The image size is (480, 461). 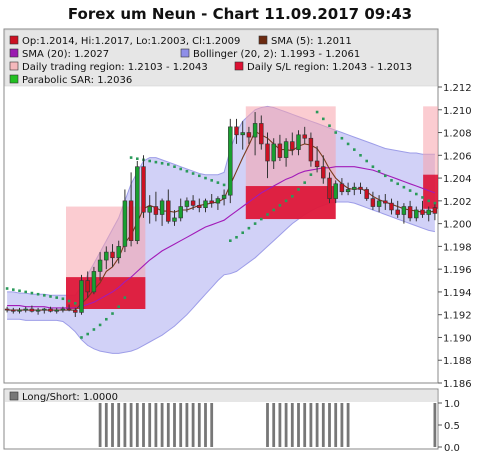 I want to click on legend-label: Daily trading region: 1.2103 - 1.2043, so click(x=115, y=67).